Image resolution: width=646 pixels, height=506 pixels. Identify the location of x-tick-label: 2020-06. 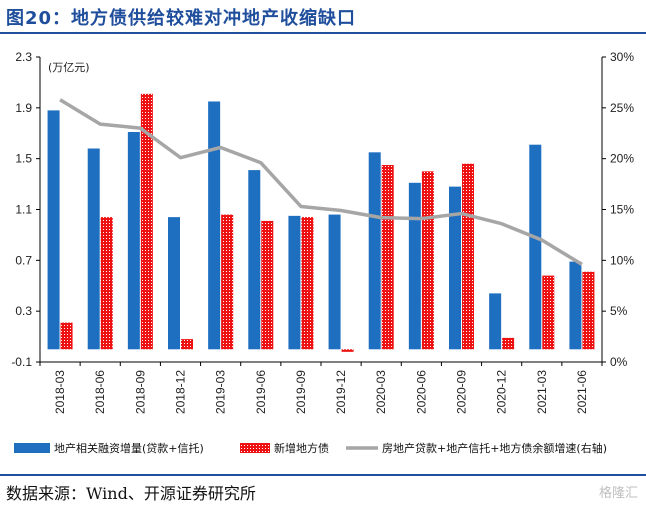
(421, 392).